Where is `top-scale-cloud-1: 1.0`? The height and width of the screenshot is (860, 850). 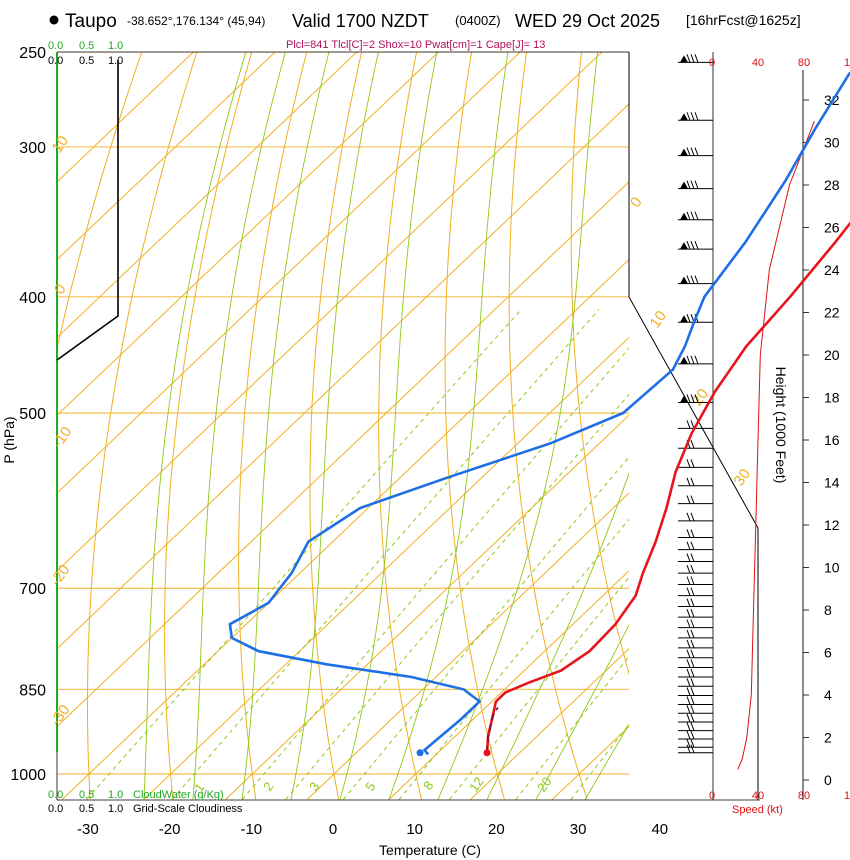 top-scale-cloud-1: 1.0 is located at coordinates (115, 61).